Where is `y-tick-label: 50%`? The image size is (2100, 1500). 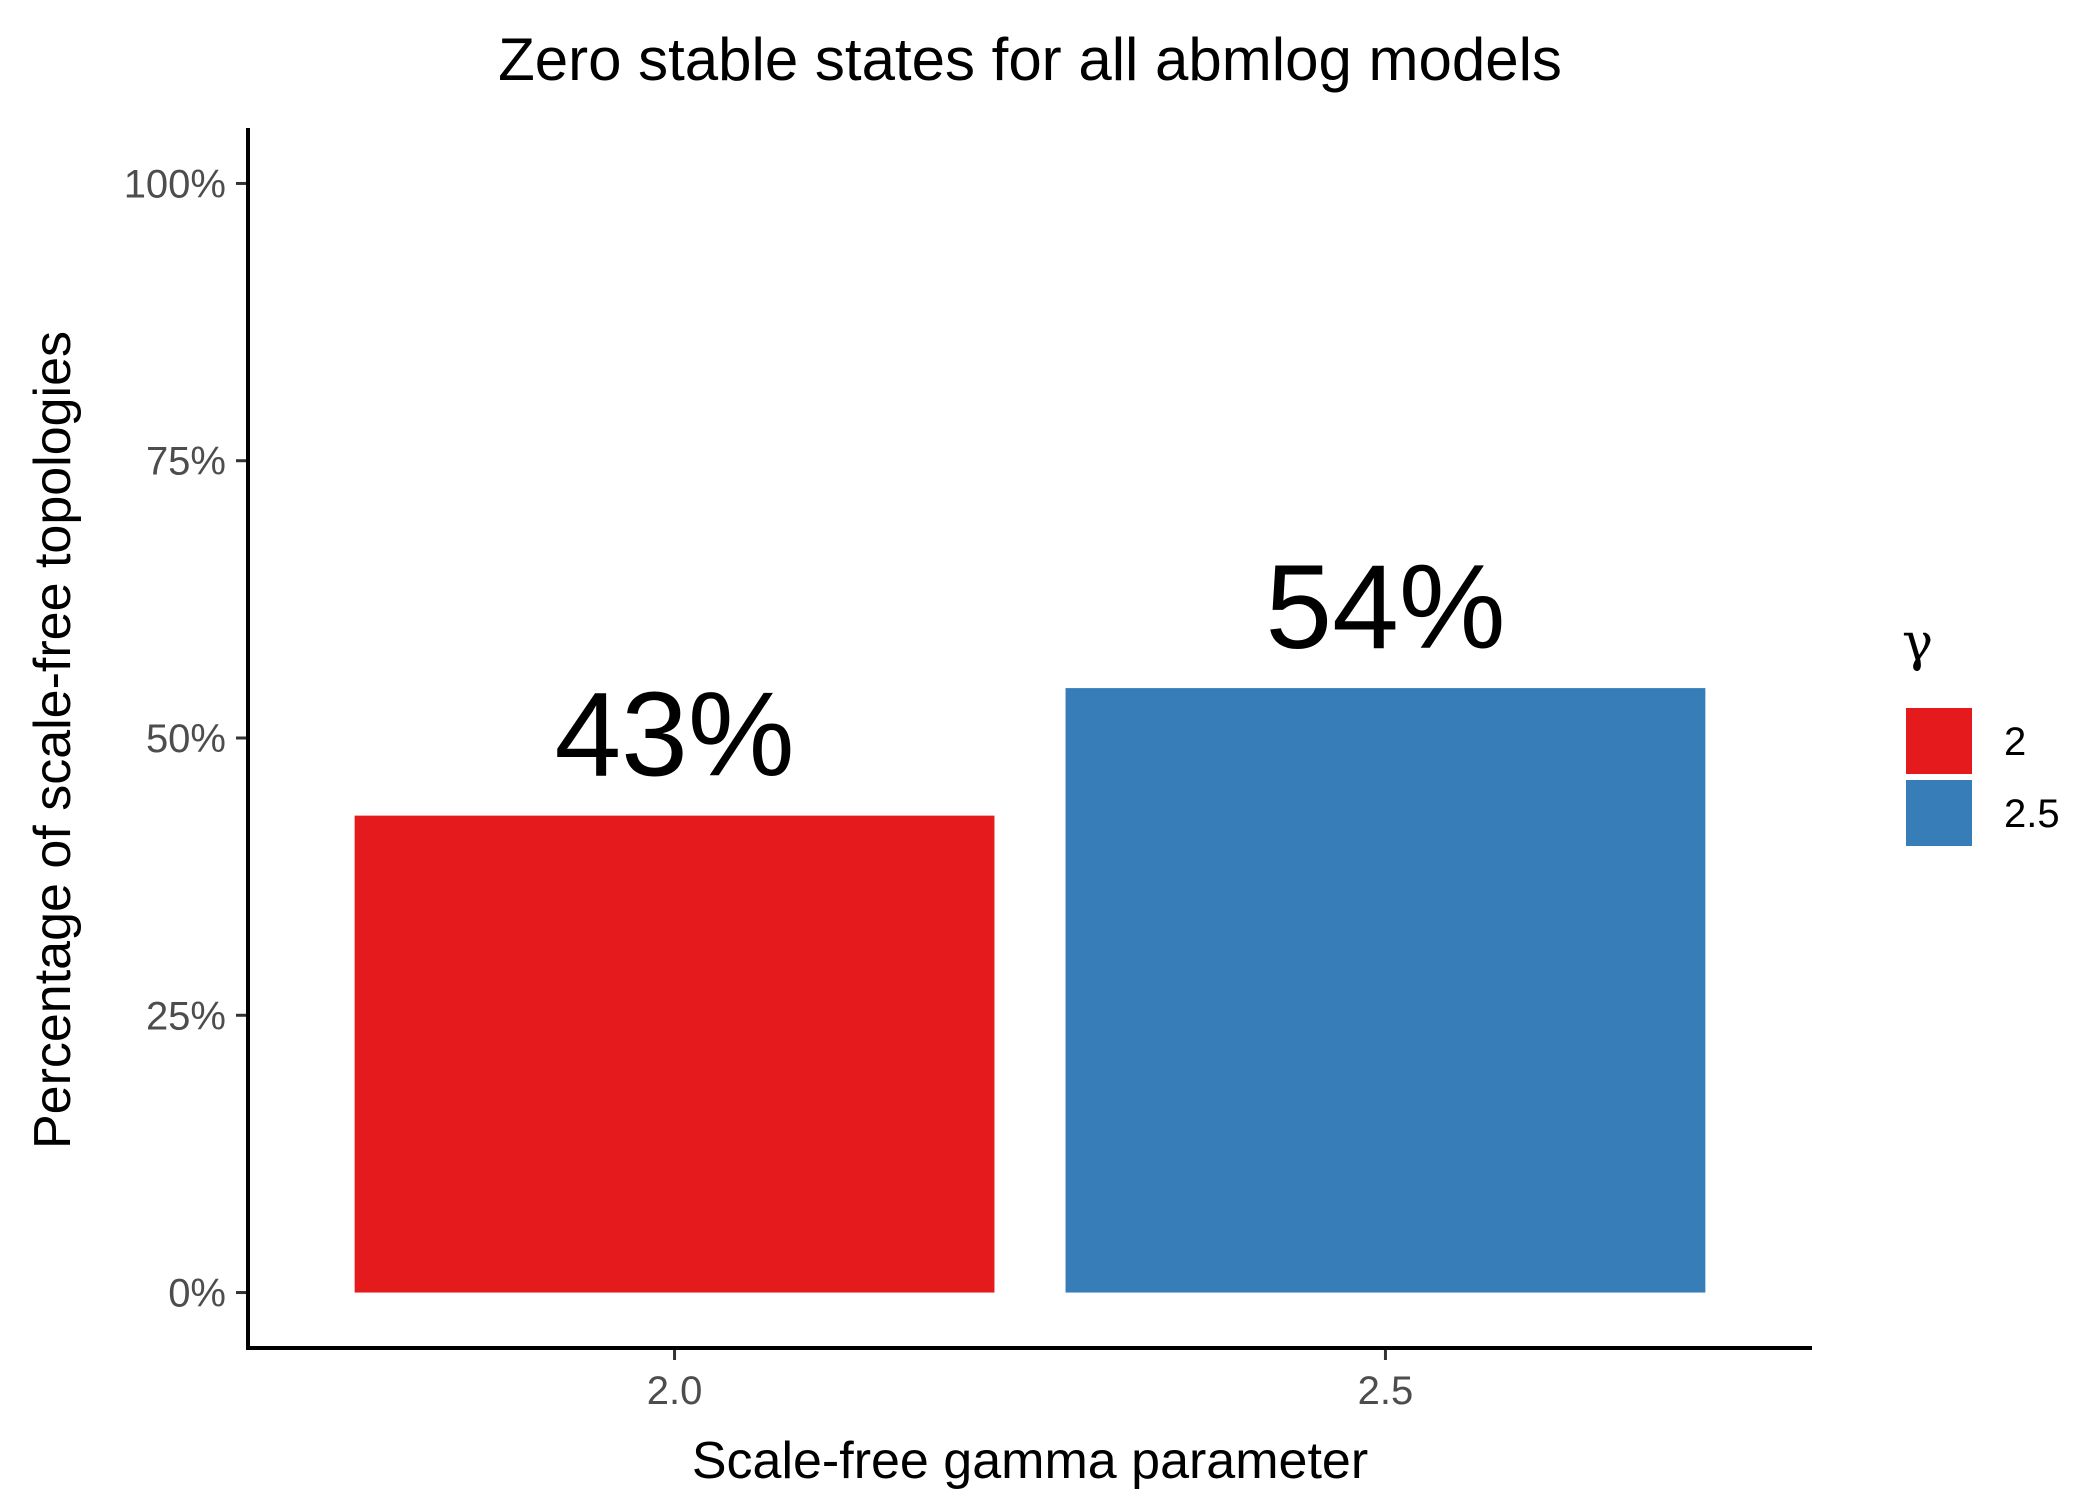
y-tick-label: 50% is located at coordinates (186, 739).